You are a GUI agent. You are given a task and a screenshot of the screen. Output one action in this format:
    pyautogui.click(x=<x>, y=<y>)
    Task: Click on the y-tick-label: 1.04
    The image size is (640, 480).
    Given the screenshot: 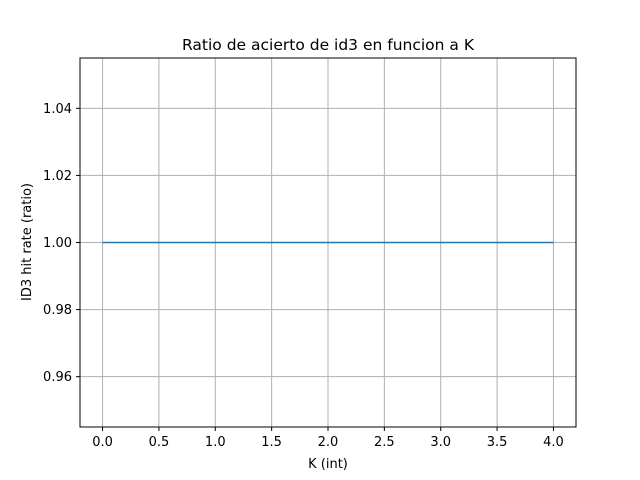 What is the action you would take?
    pyautogui.click(x=57, y=109)
    